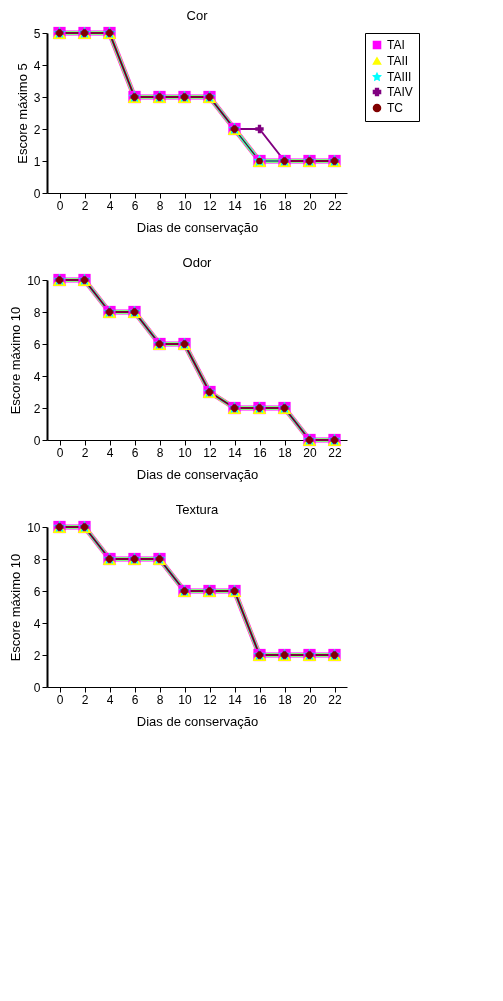 The width and height of the screenshot is (503, 1001). Describe the element at coordinates (400, 92) in the screenshot. I see `legend-label: TAIV` at that location.